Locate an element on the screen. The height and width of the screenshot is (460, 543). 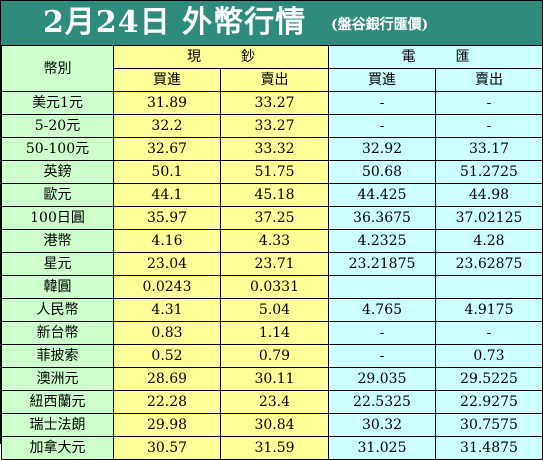
cash-sell-cell: 51.75 is located at coordinates (274, 172).